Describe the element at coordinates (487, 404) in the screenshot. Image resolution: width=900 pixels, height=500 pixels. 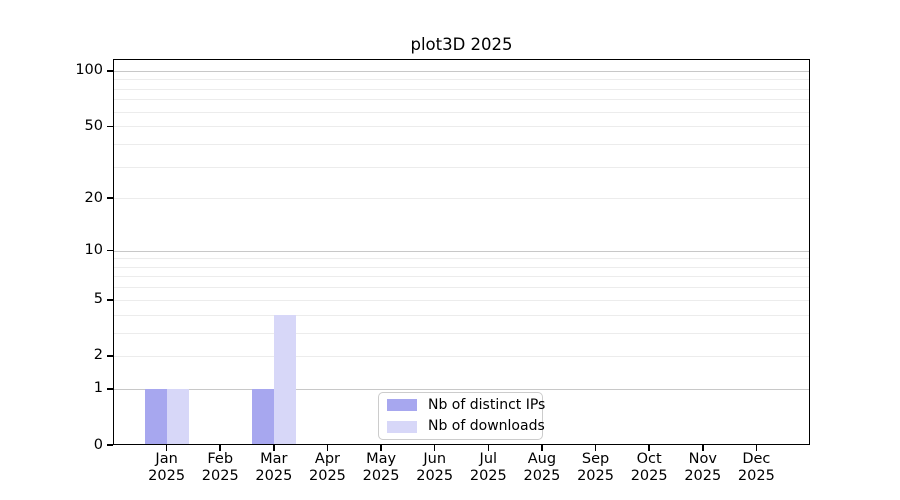
I see `legend-label-distinct-ips: Nb of distinct IPs` at that location.